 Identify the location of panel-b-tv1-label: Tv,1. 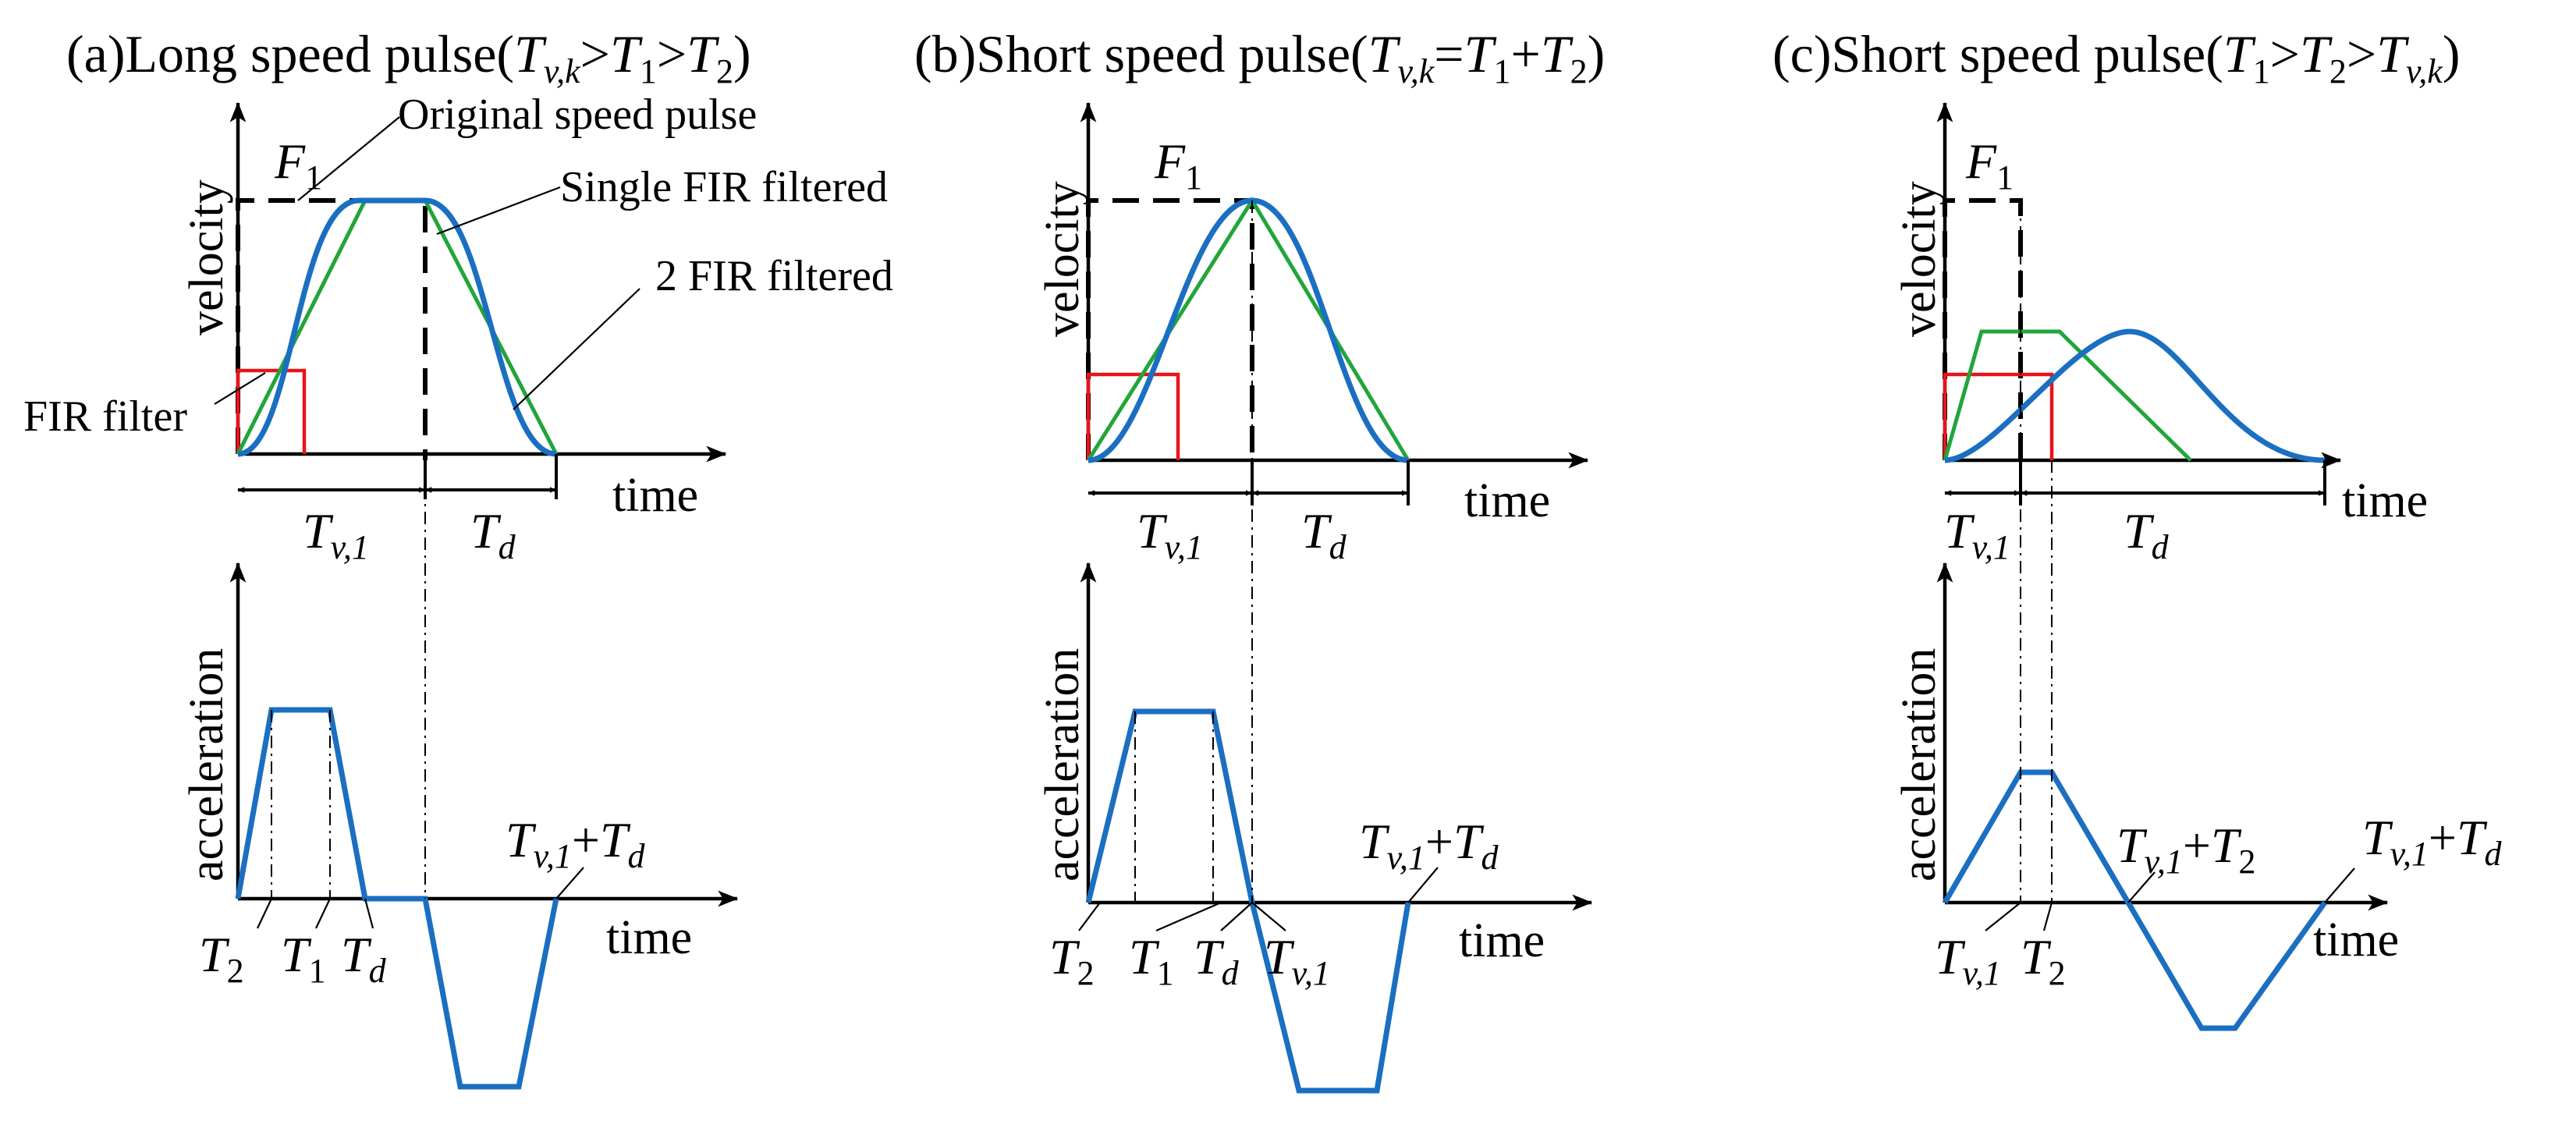
(1170, 534).